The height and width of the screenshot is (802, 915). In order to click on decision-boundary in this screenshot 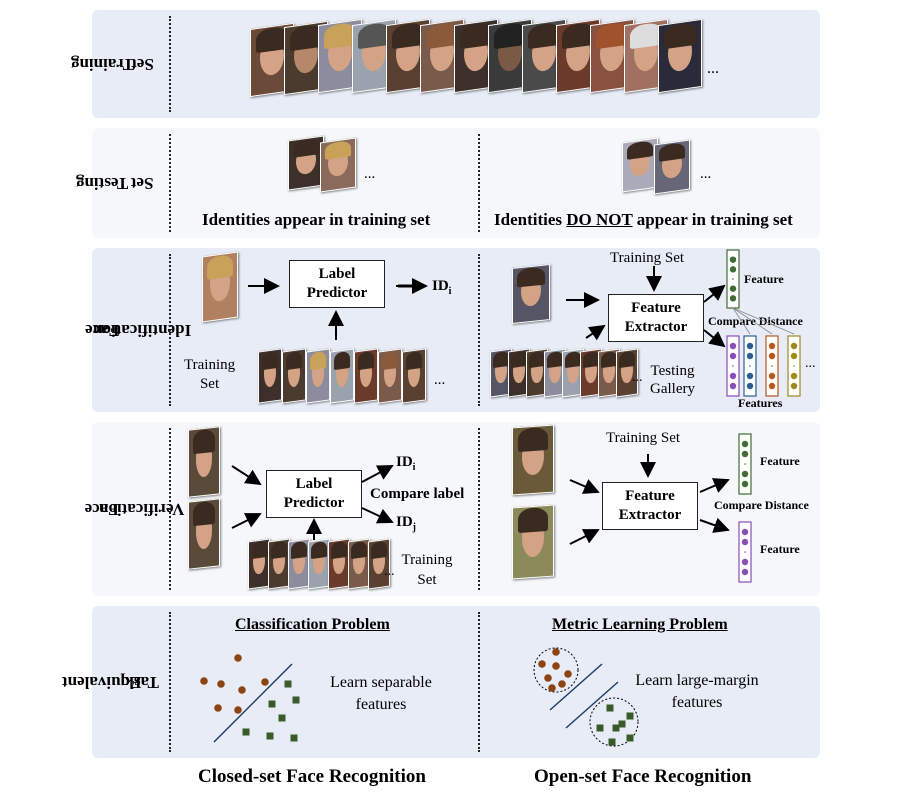, I will do `click(253, 703)`.